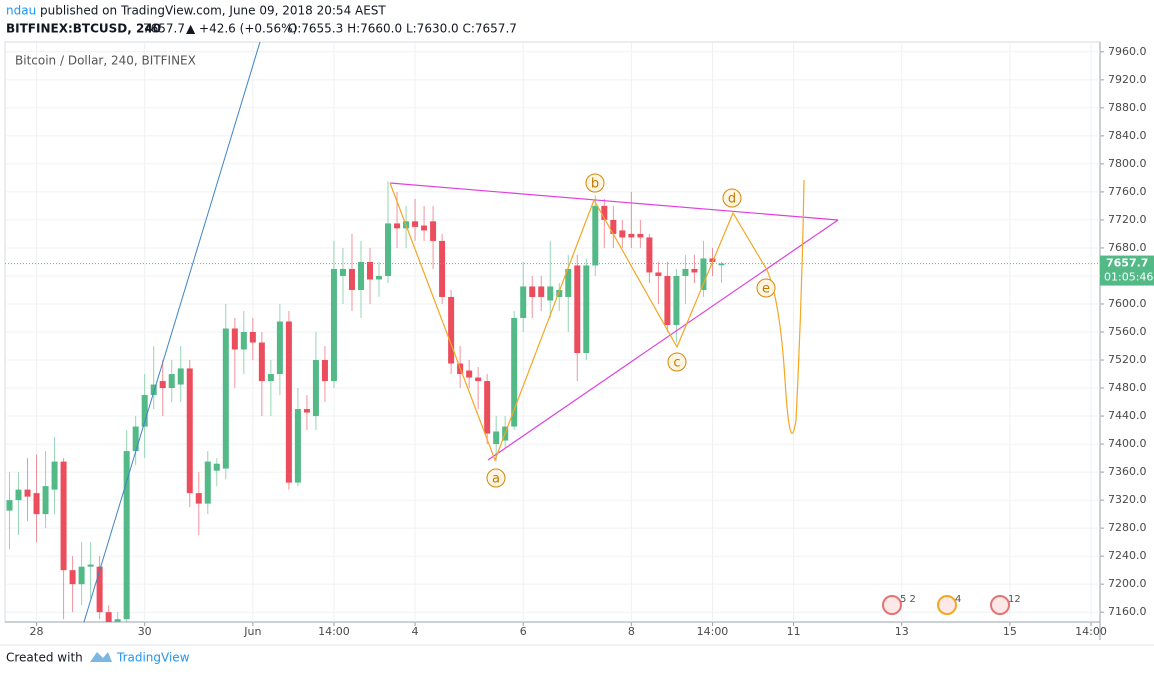 The height and width of the screenshot is (680, 1154). What do you see at coordinates (1127, 219) in the screenshot?
I see `y-tick-label: 7720.0` at bounding box center [1127, 219].